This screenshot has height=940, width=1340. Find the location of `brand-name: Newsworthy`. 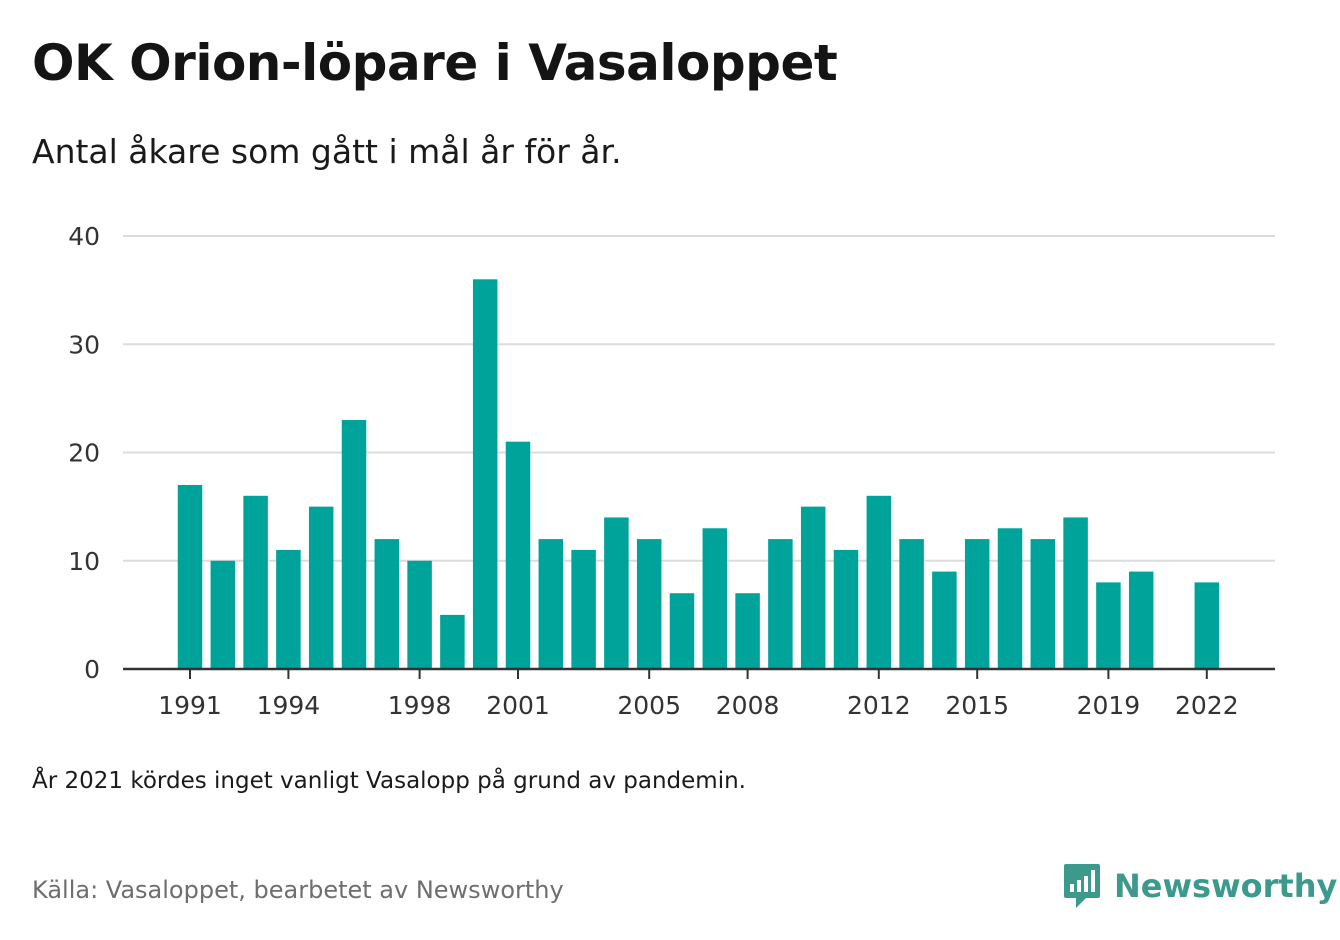

brand-name: Newsworthy is located at coordinates (1226, 886).